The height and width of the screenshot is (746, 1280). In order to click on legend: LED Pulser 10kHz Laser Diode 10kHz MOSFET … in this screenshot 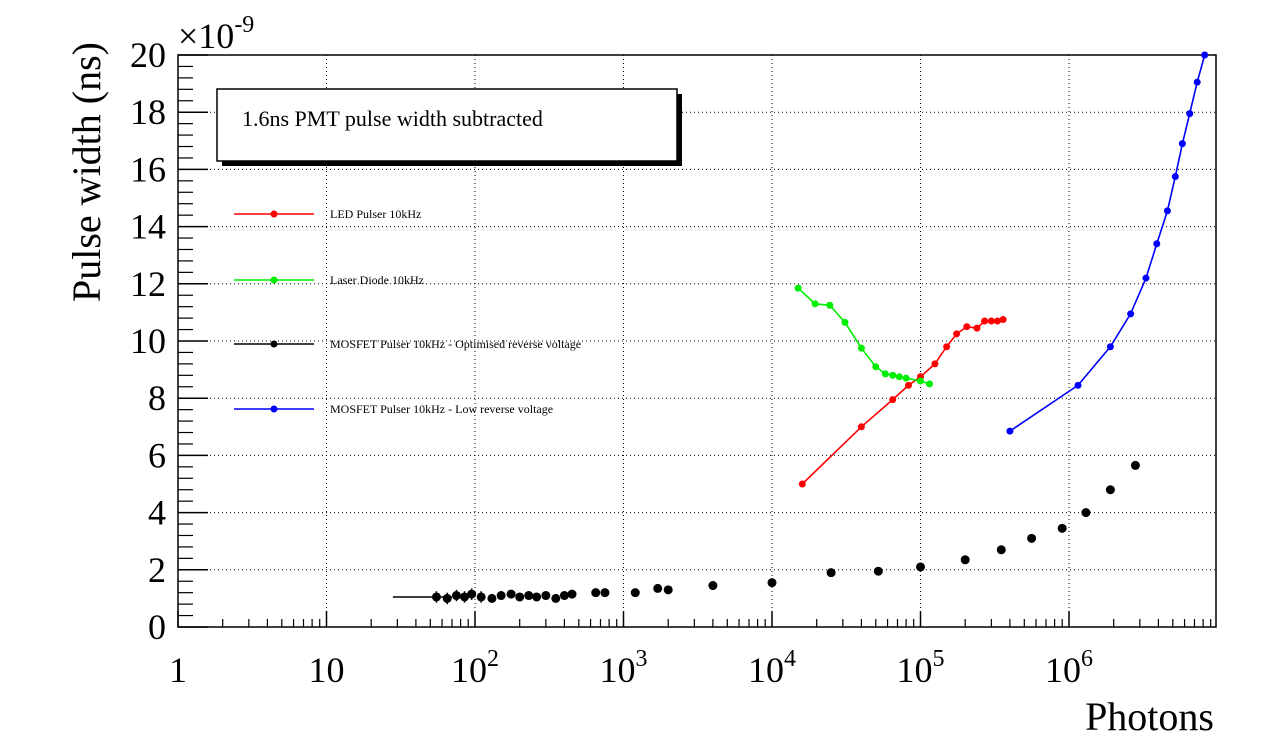, I will do `click(407, 311)`.